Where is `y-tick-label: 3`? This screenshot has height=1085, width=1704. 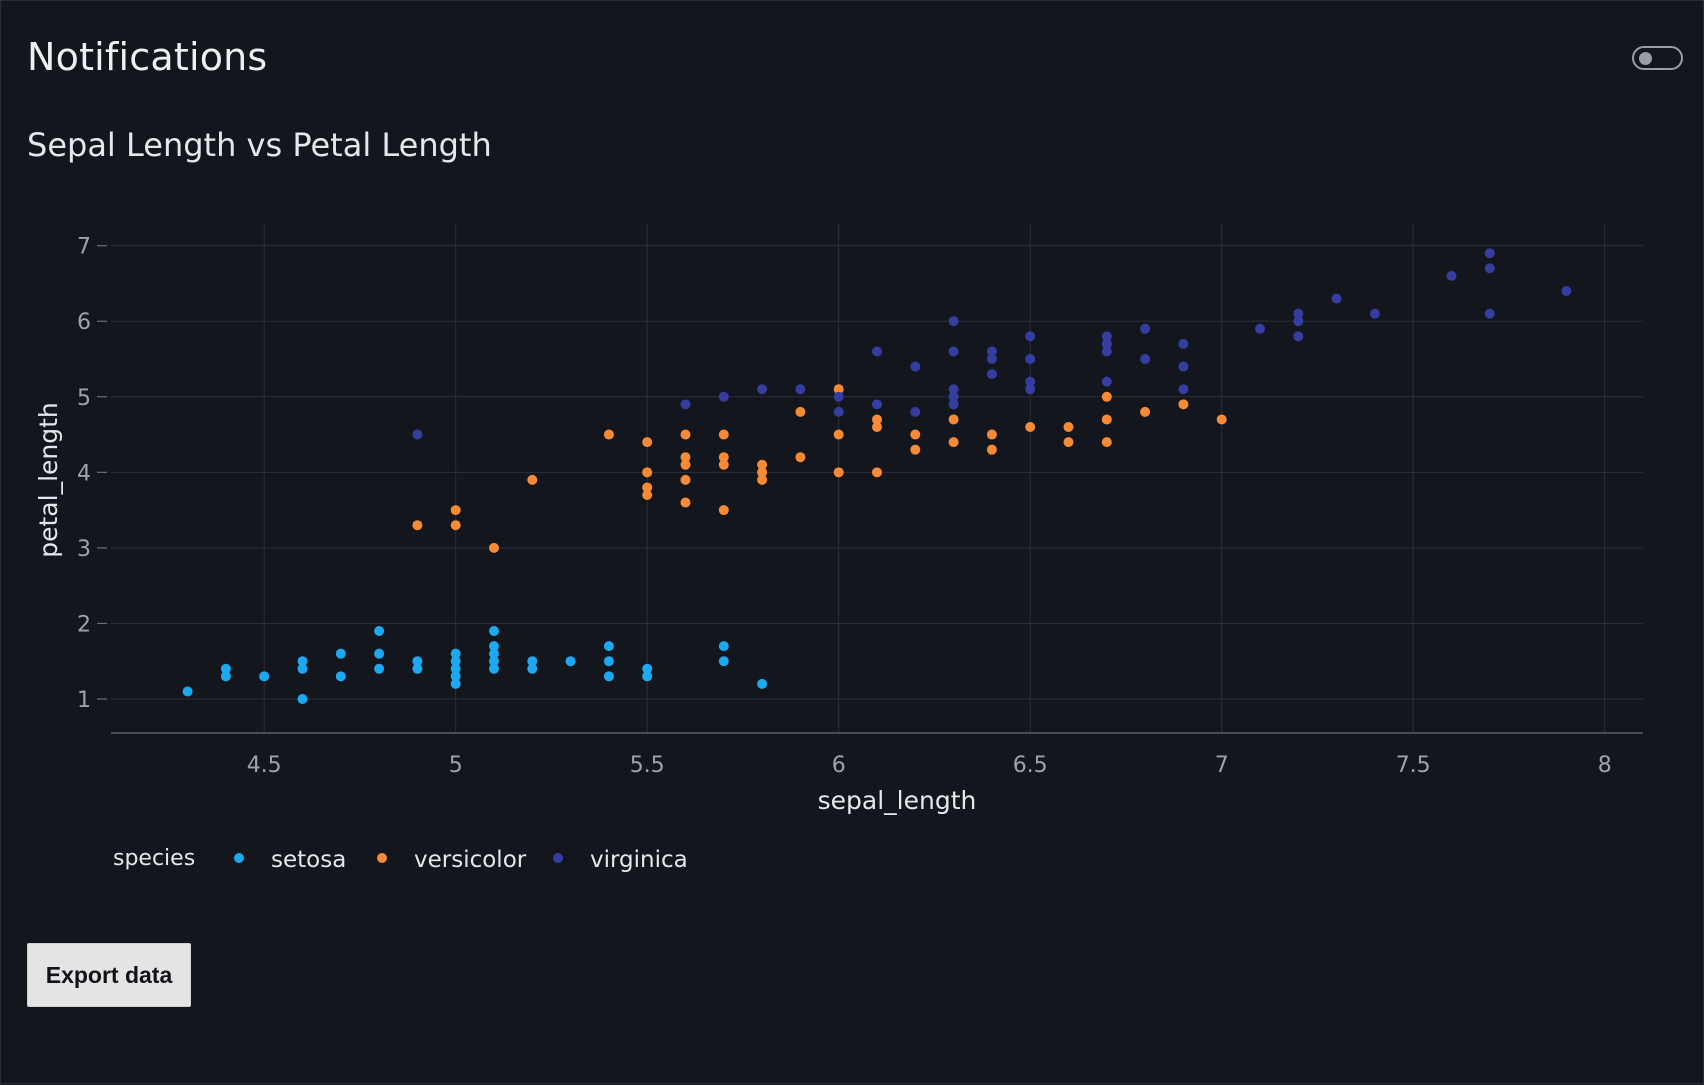
y-tick-label: 3 is located at coordinates (84, 549).